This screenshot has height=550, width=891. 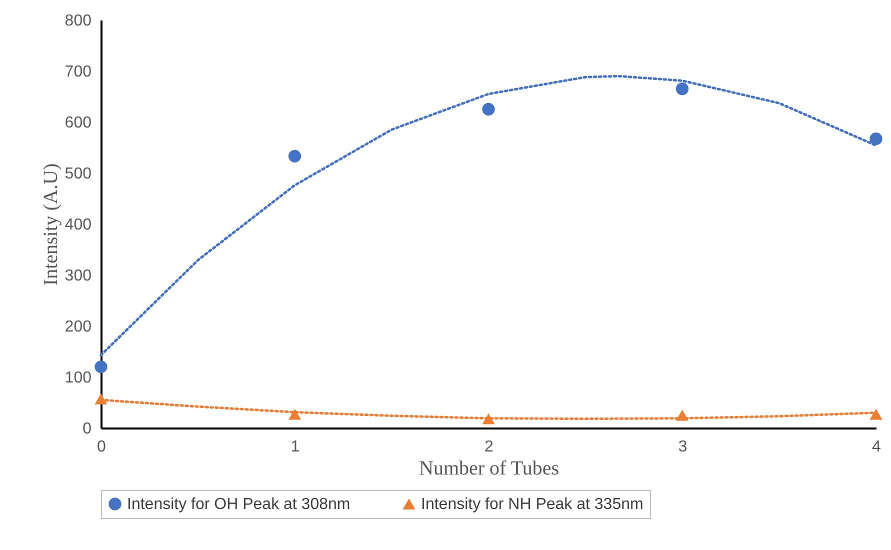 What do you see at coordinates (238, 504) in the screenshot?
I see `legend-label: Intensity for OH Peak at 308nm` at bounding box center [238, 504].